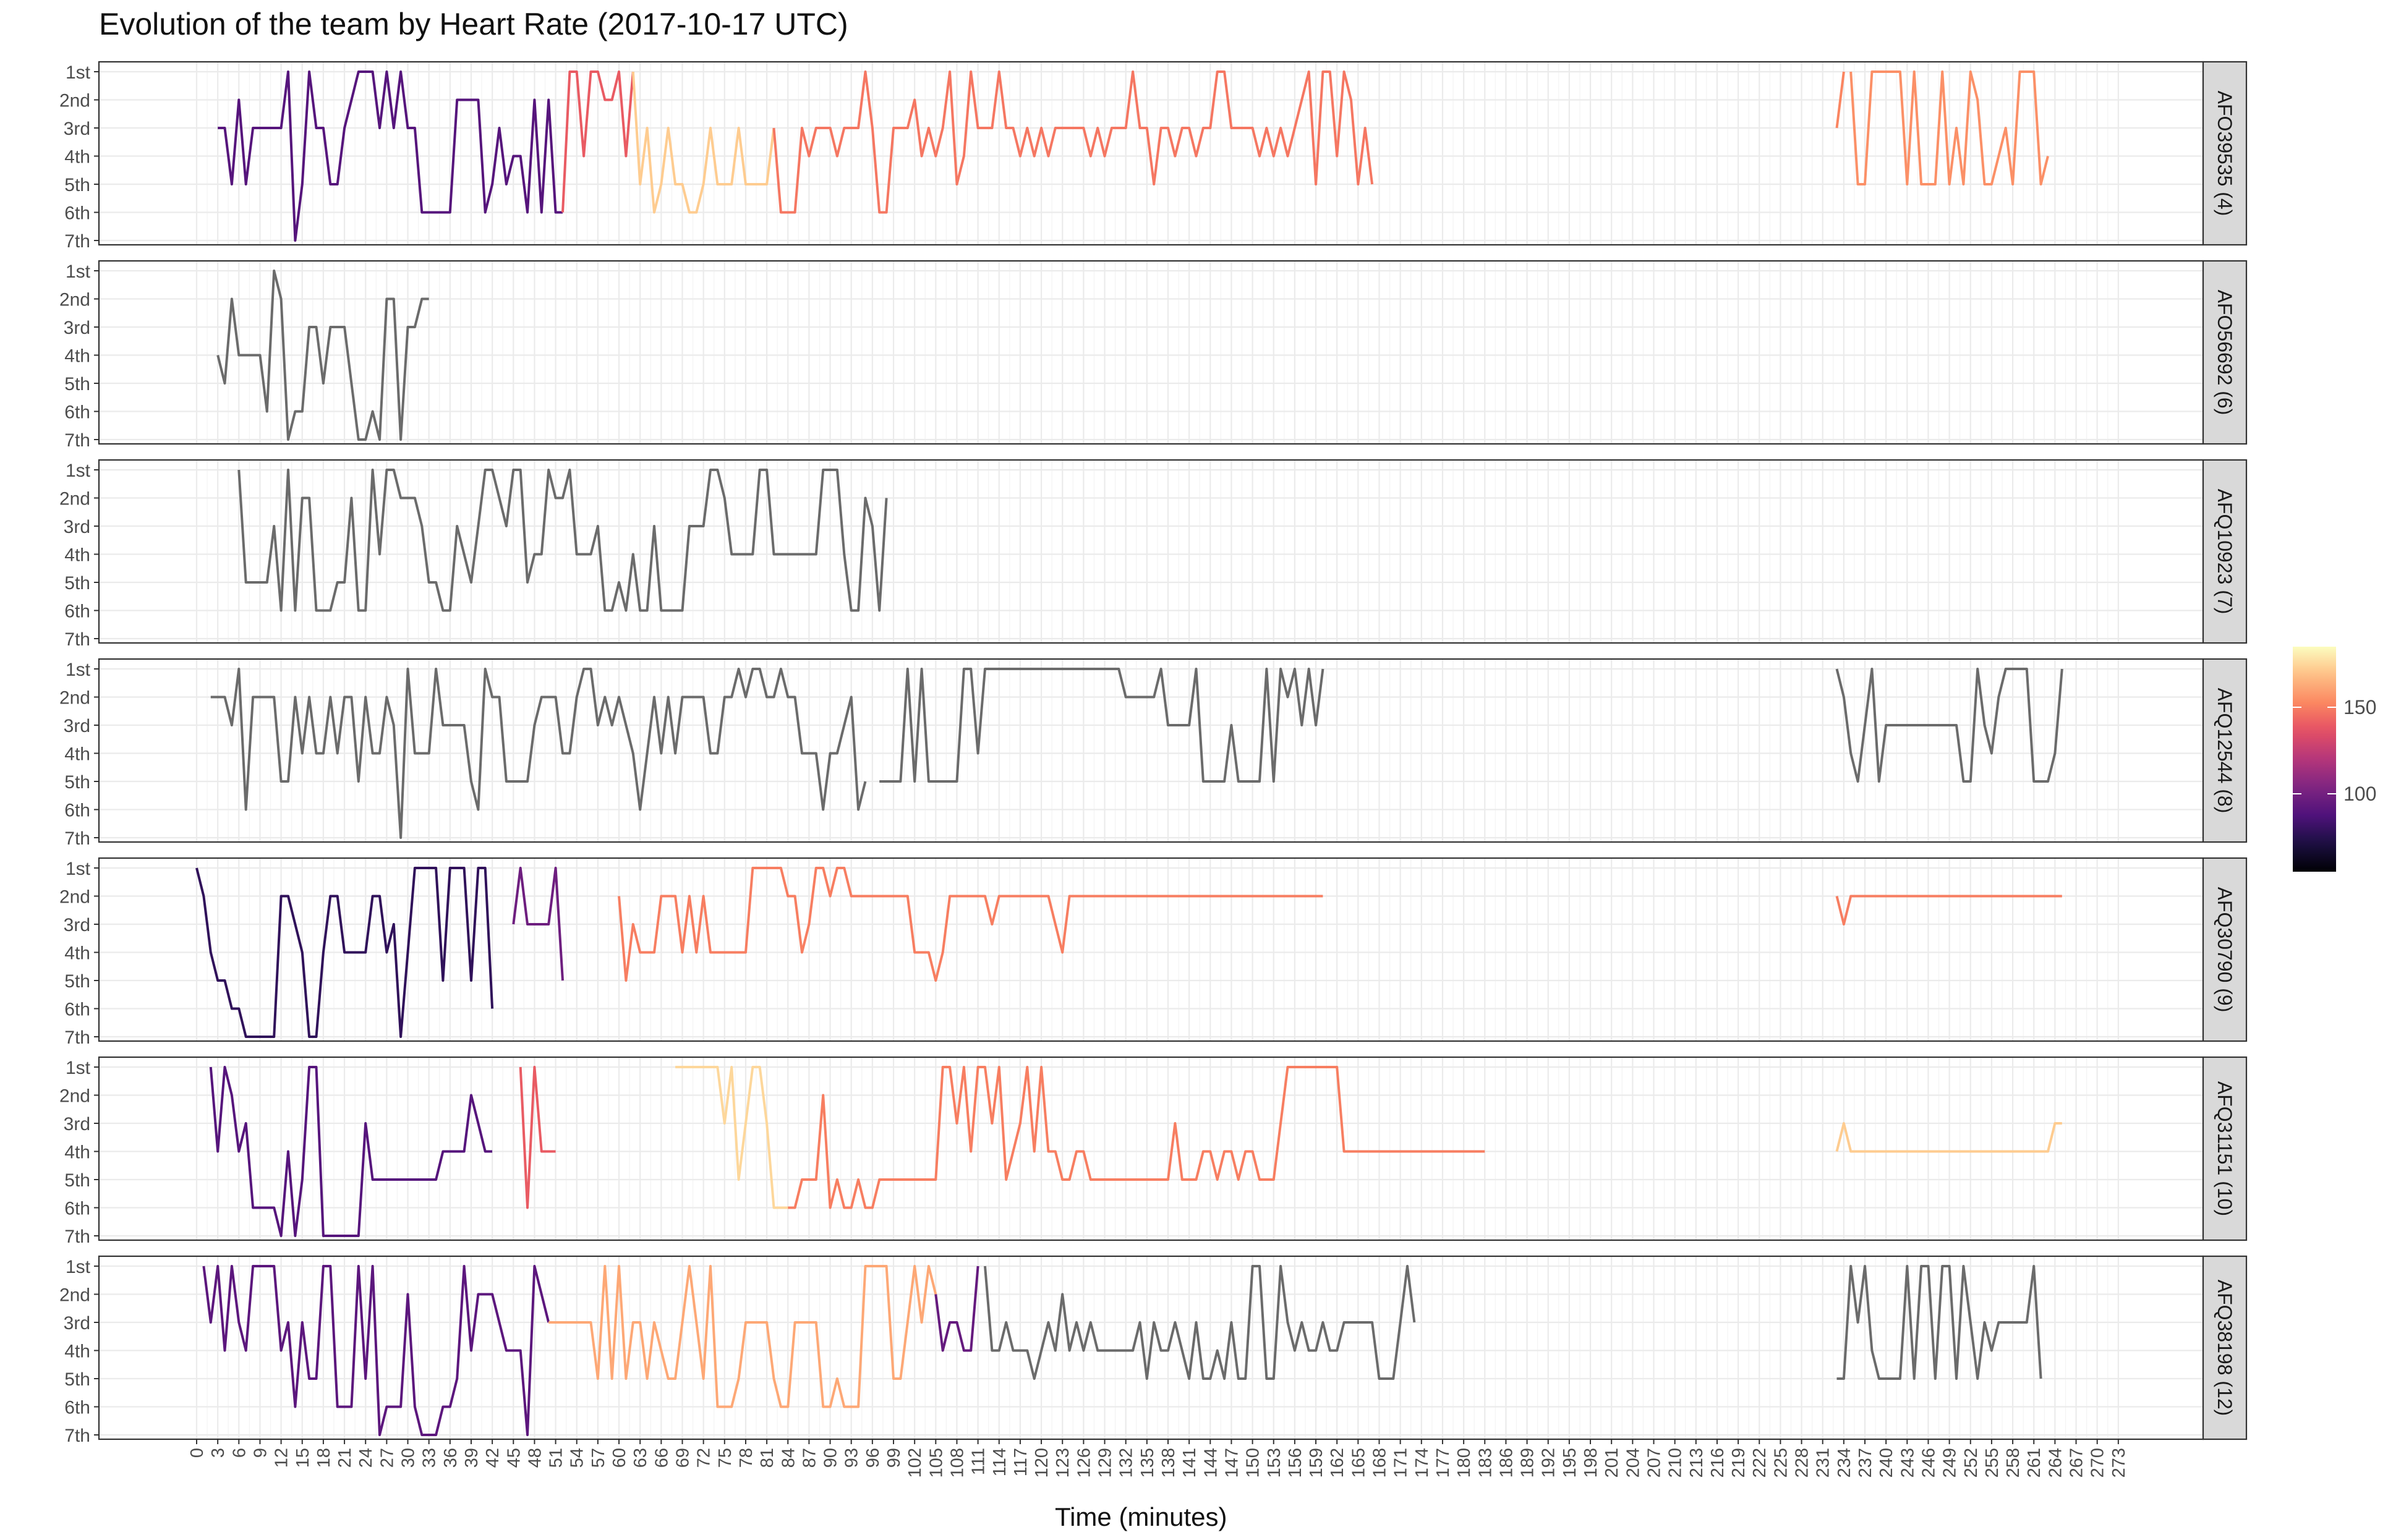 Image resolution: width=2401 pixels, height=1540 pixels. Describe the element at coordinates (1802, 1463) in the screenshot. I see `x-tick-label: 228` at that location.